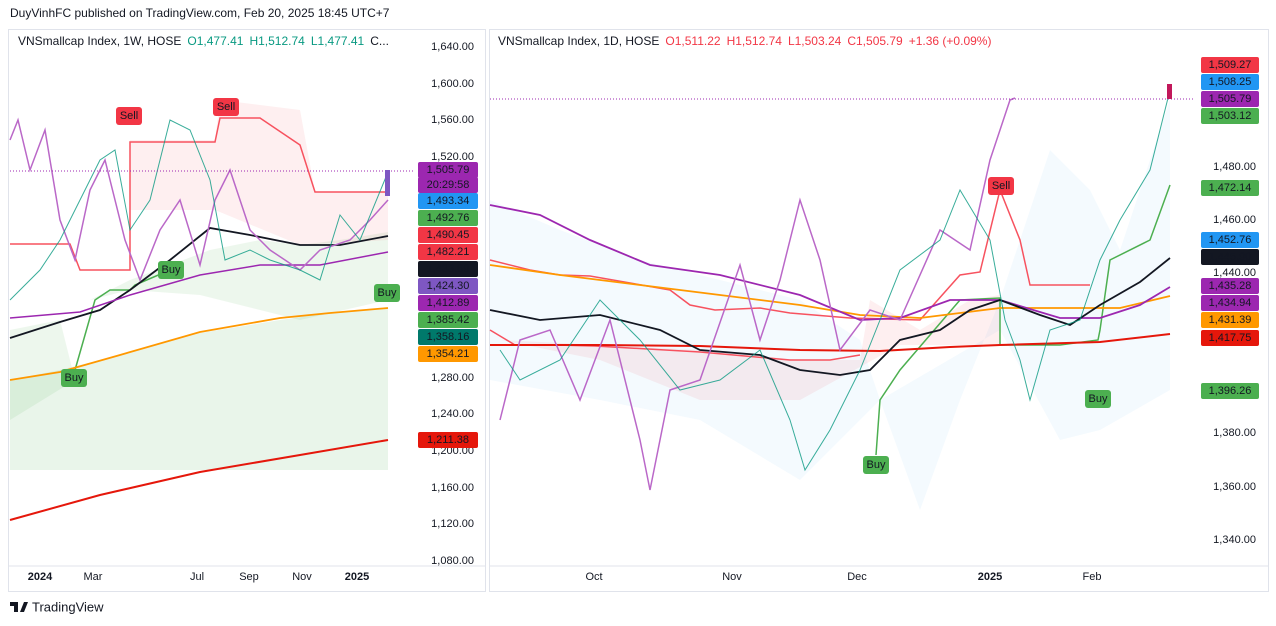 Image resolution: width=1276 pixels, height=626 pixels. What do you see at coordinates (277, 41) in the screenshot?
I see `legend-high: H1,512.74` at bounding box center [277, 41].